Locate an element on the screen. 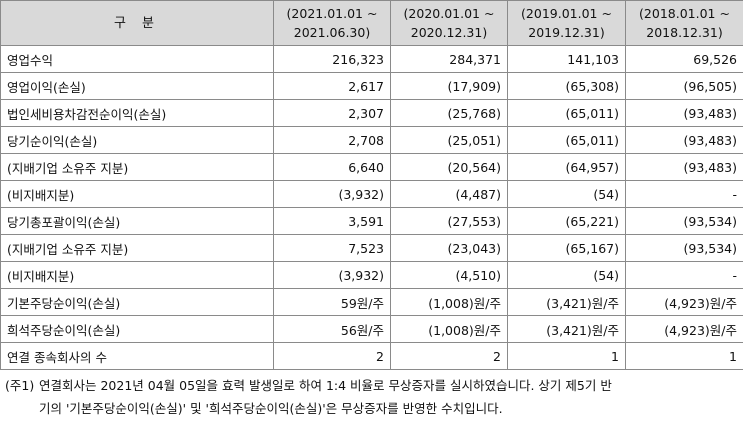  table-row: 연결 종속회사의 수 2 2 1 1 is located at coordinates (371, 356).